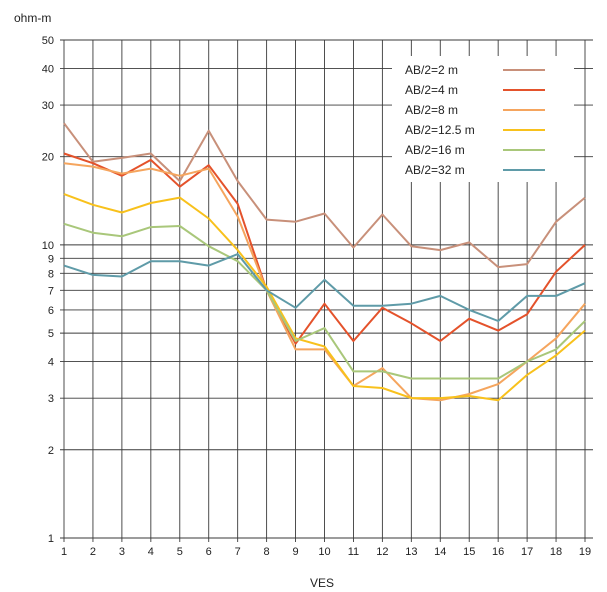 The width and height of the screenshot is (607, 592). I want to click on x-tick-label: 8, so click(267, 552).